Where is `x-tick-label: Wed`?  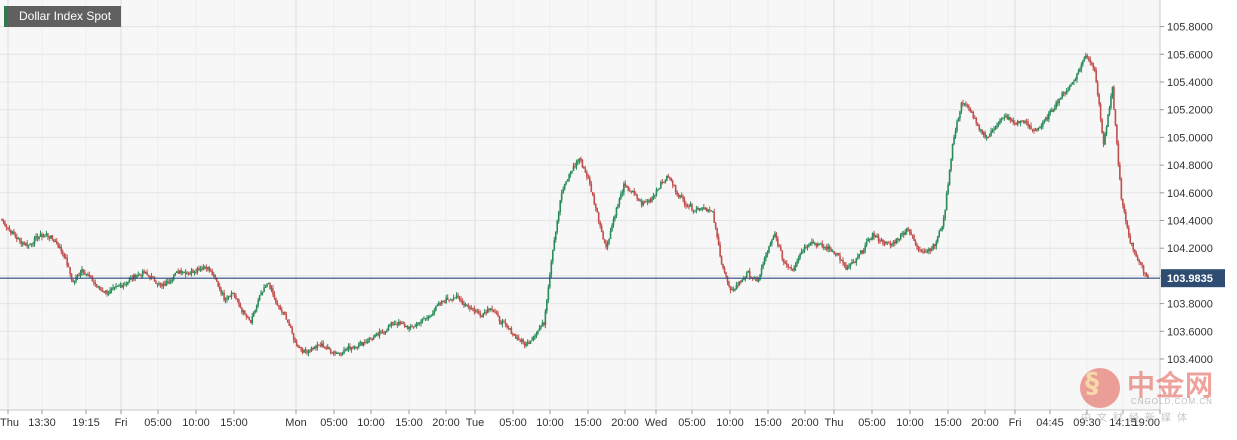
x-tick-label: Wed is located at coordinates (656, 423).